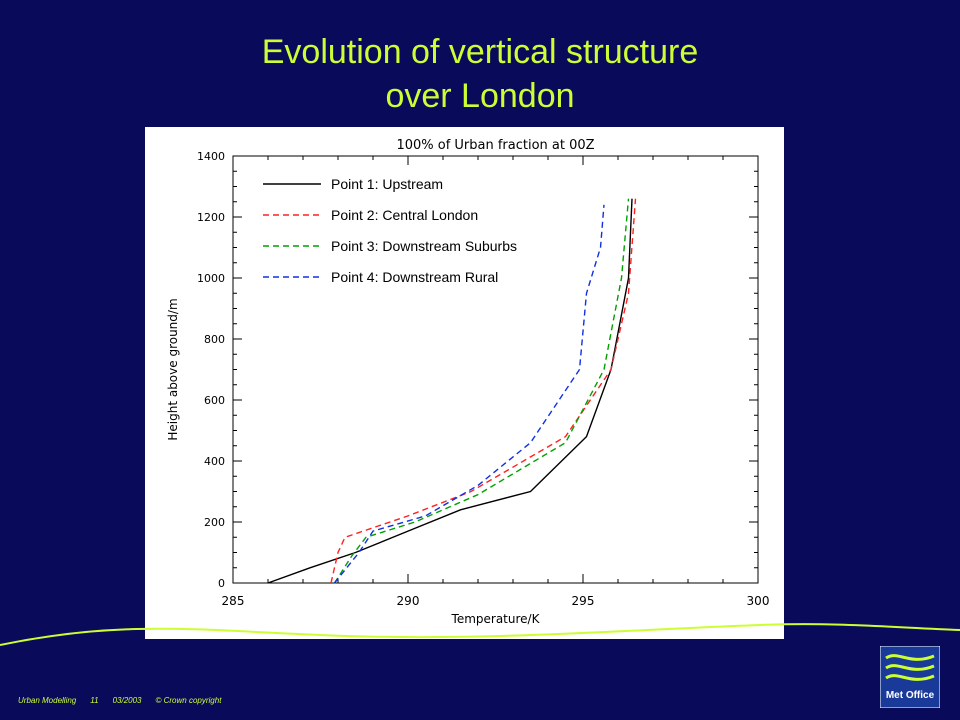 The image size is (960, 720). I want to click on footer-copyright: © Crown copyright, so click(188, 700).